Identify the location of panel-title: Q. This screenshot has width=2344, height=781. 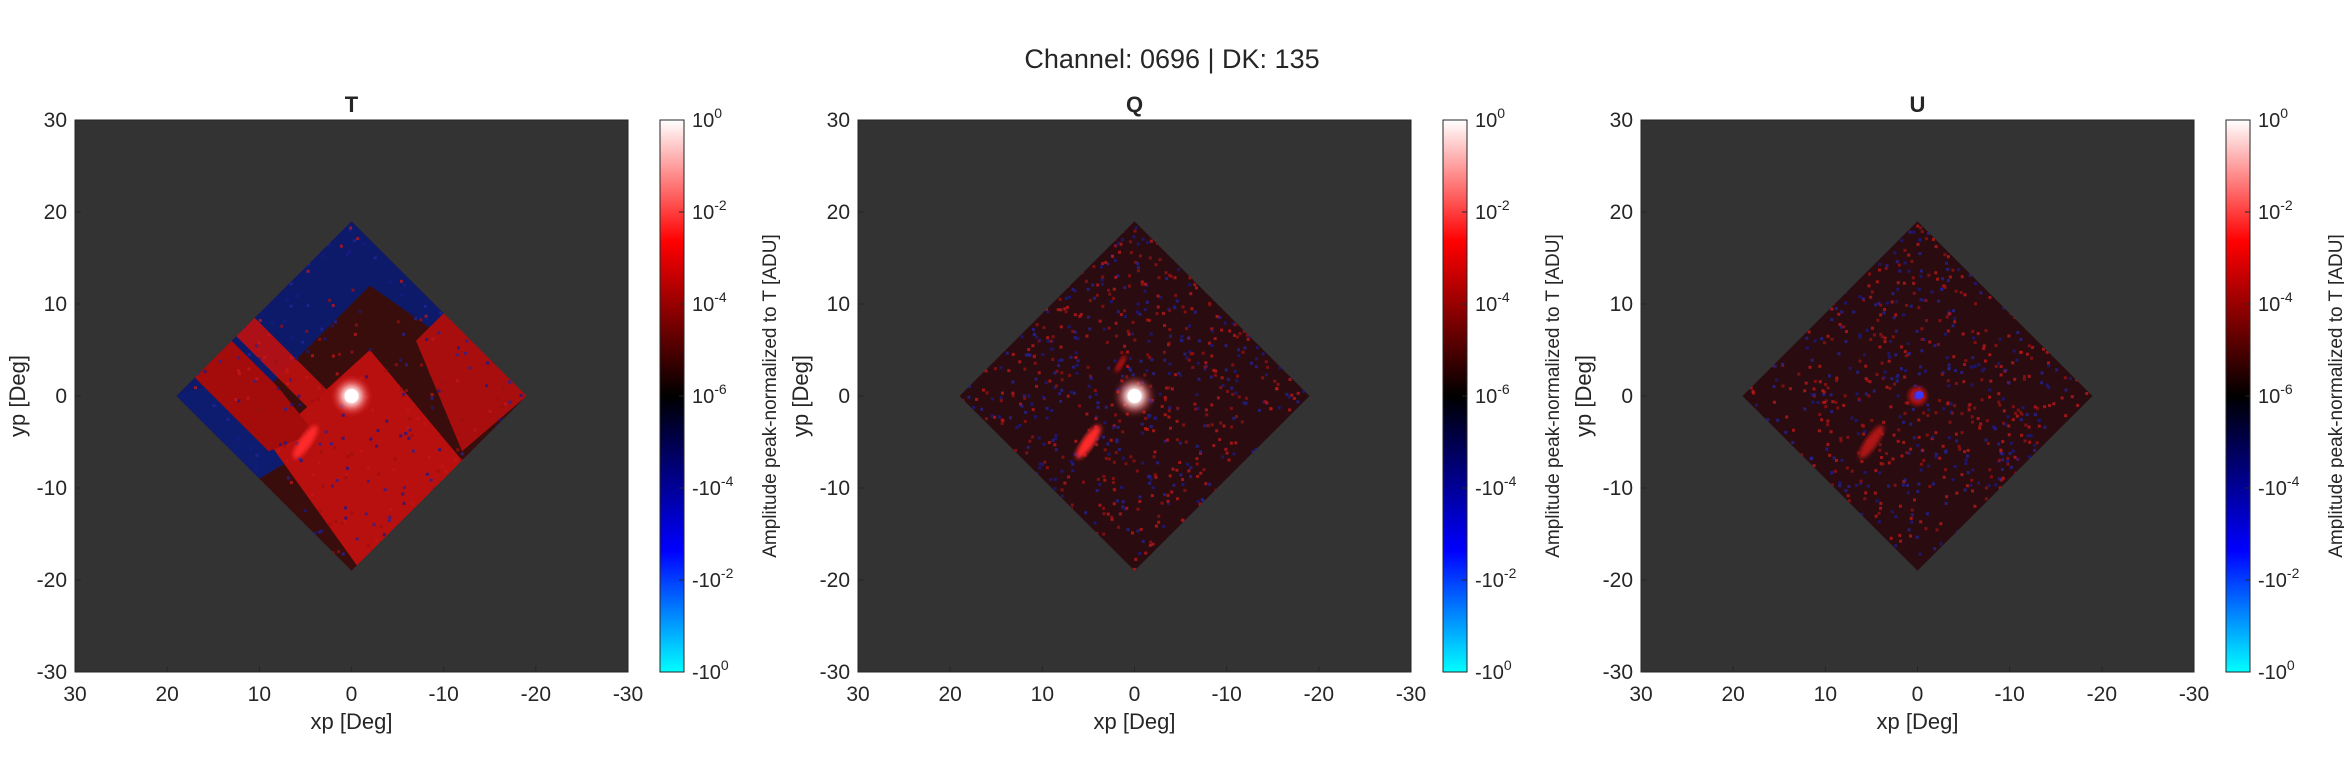
(1134, 104).